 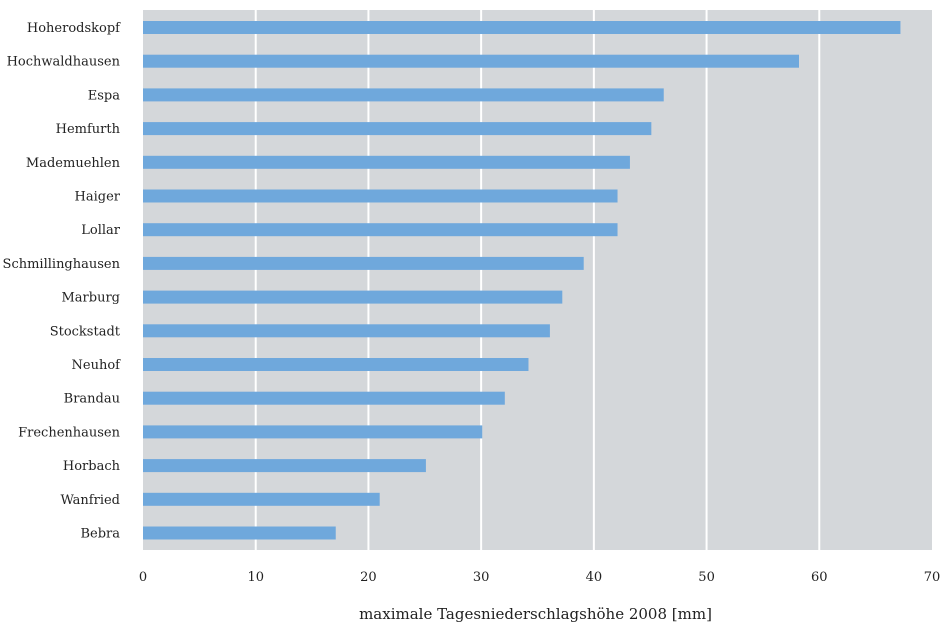 What do you see at coordinates (255, 577) in the screenshot?
I see `x-tick-label: 10` at bounding box center [255, 577].